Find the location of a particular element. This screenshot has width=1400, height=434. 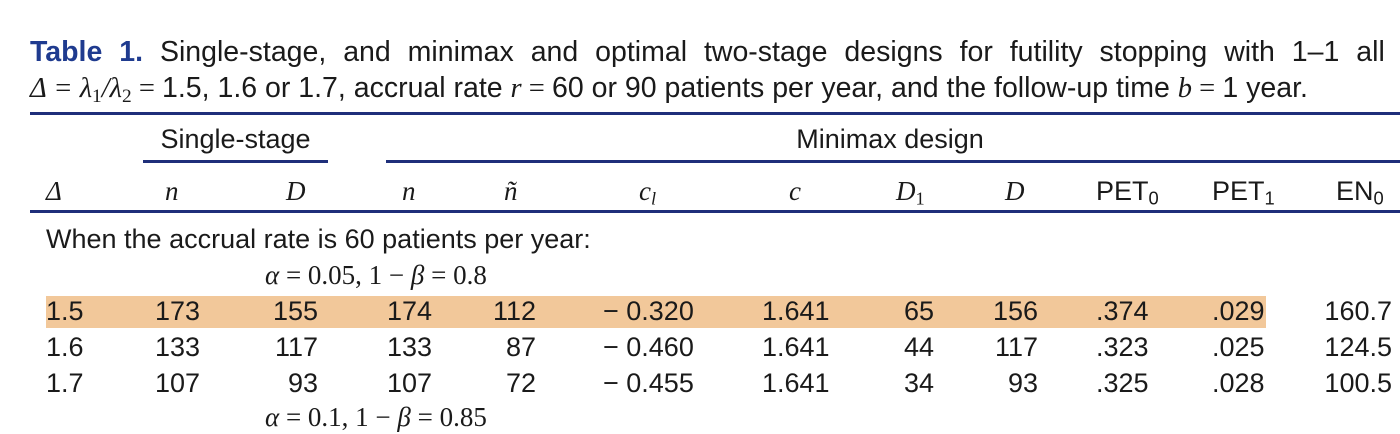

condition-1-beta: β is located at coordinates (417, 275).